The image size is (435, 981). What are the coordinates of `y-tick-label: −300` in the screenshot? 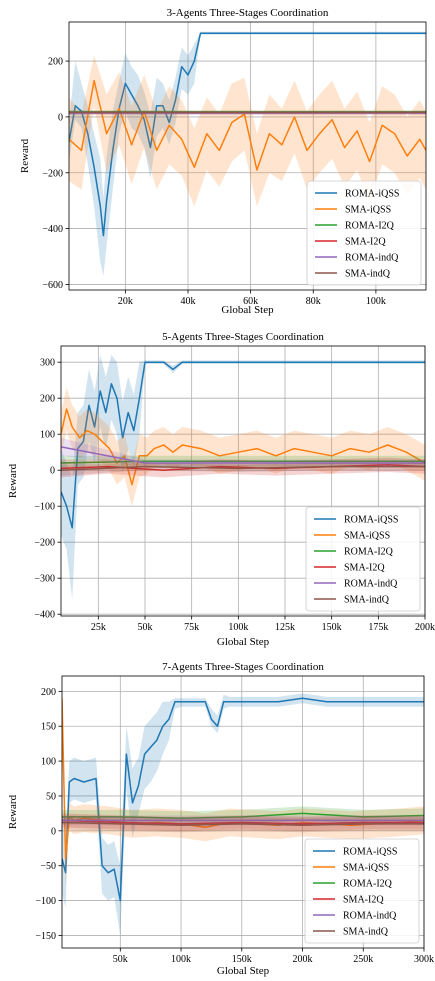 It's located at (44, 579).